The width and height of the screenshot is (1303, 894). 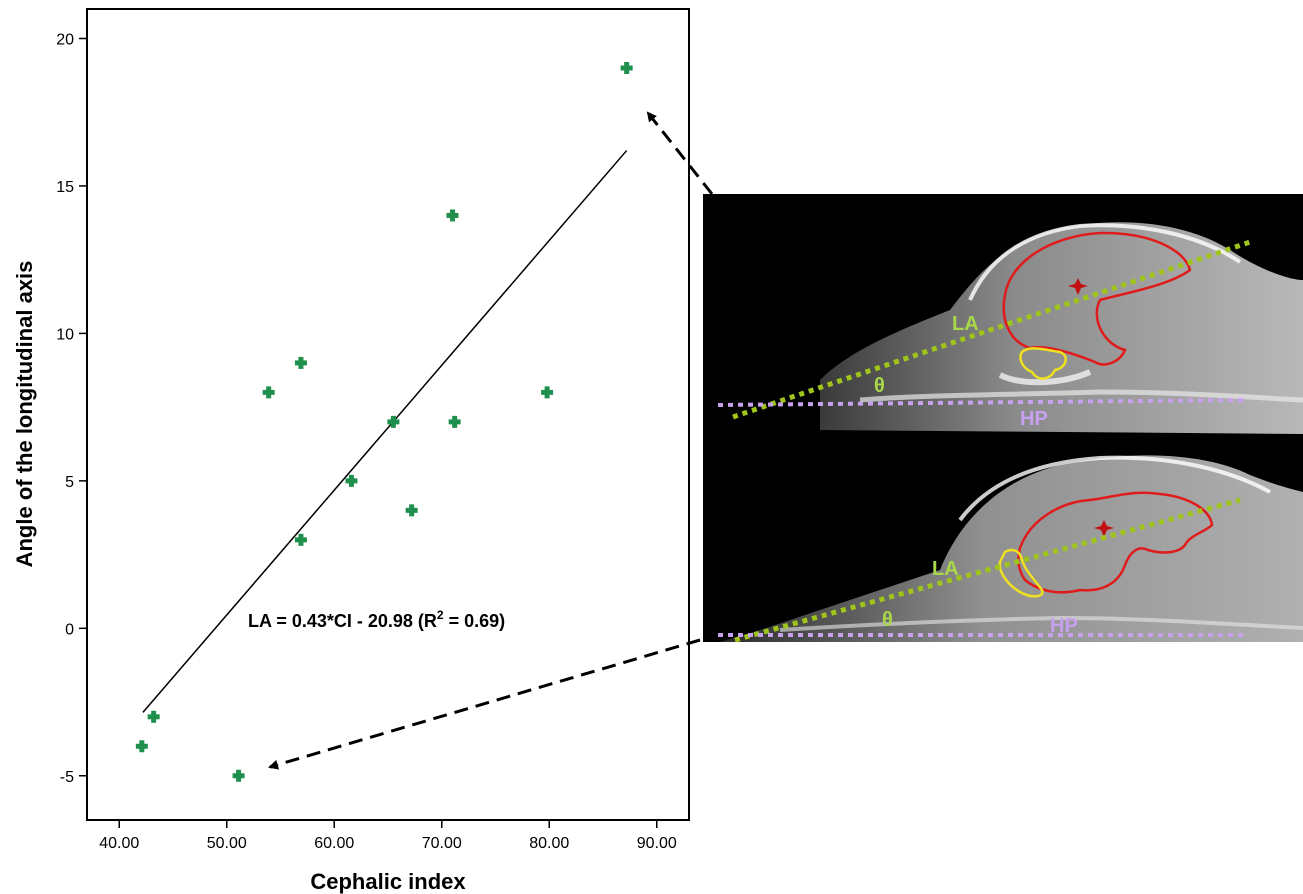 What do you see at coordinates (376, 619) in the screenshot?
I see `regression-equation: LA = 0.43*CI - 20.98 (R2 = 0.69)` at bounding box center [376, 619].